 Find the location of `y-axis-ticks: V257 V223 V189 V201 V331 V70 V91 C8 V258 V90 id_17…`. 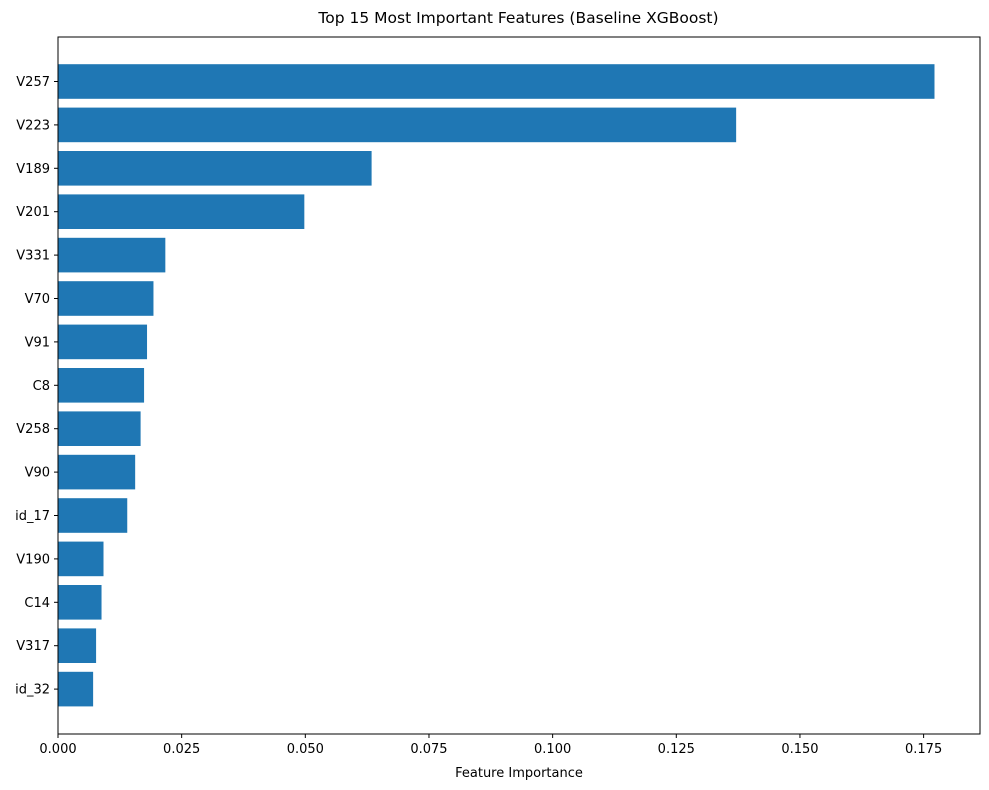

y-axis-ticks: V257 V223 V189 V201 V331 V70 V91 C8 V258 V90 id_17… is located at coordinates (36, 386).